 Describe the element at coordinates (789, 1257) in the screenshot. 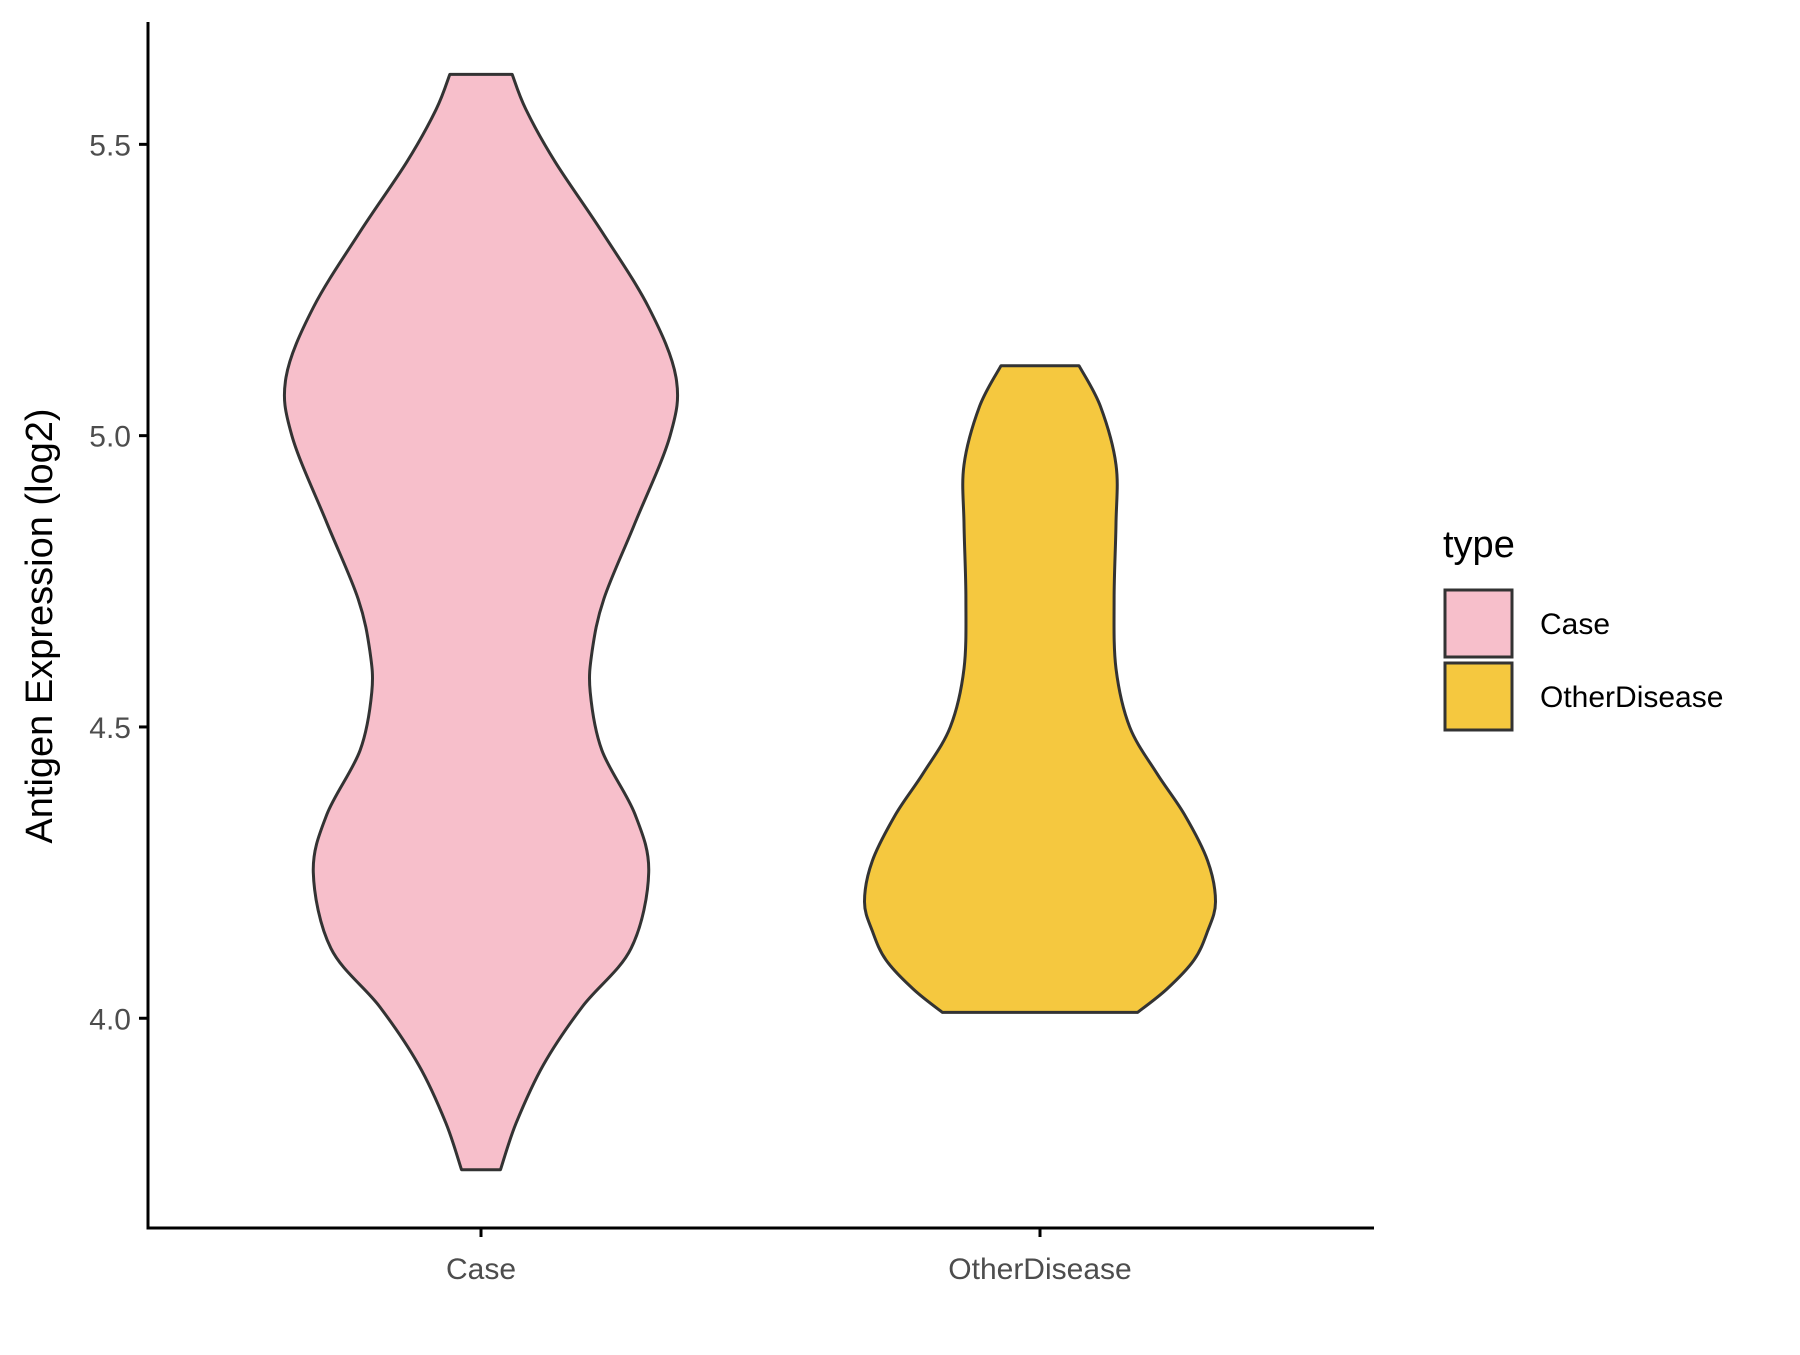

I see `x-ticks-group: Case OtherDisease` at that location.